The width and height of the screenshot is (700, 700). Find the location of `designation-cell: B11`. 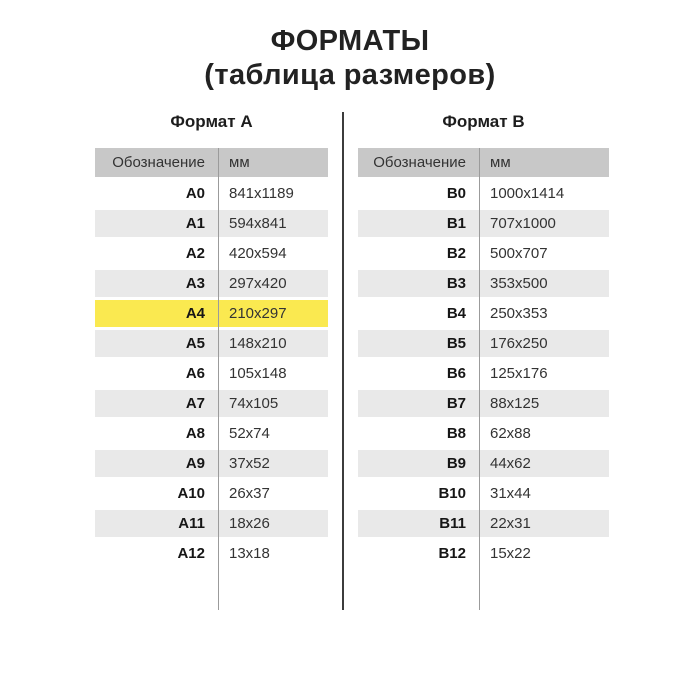

designation-cell: B11 is located at coordinates (418, 524).